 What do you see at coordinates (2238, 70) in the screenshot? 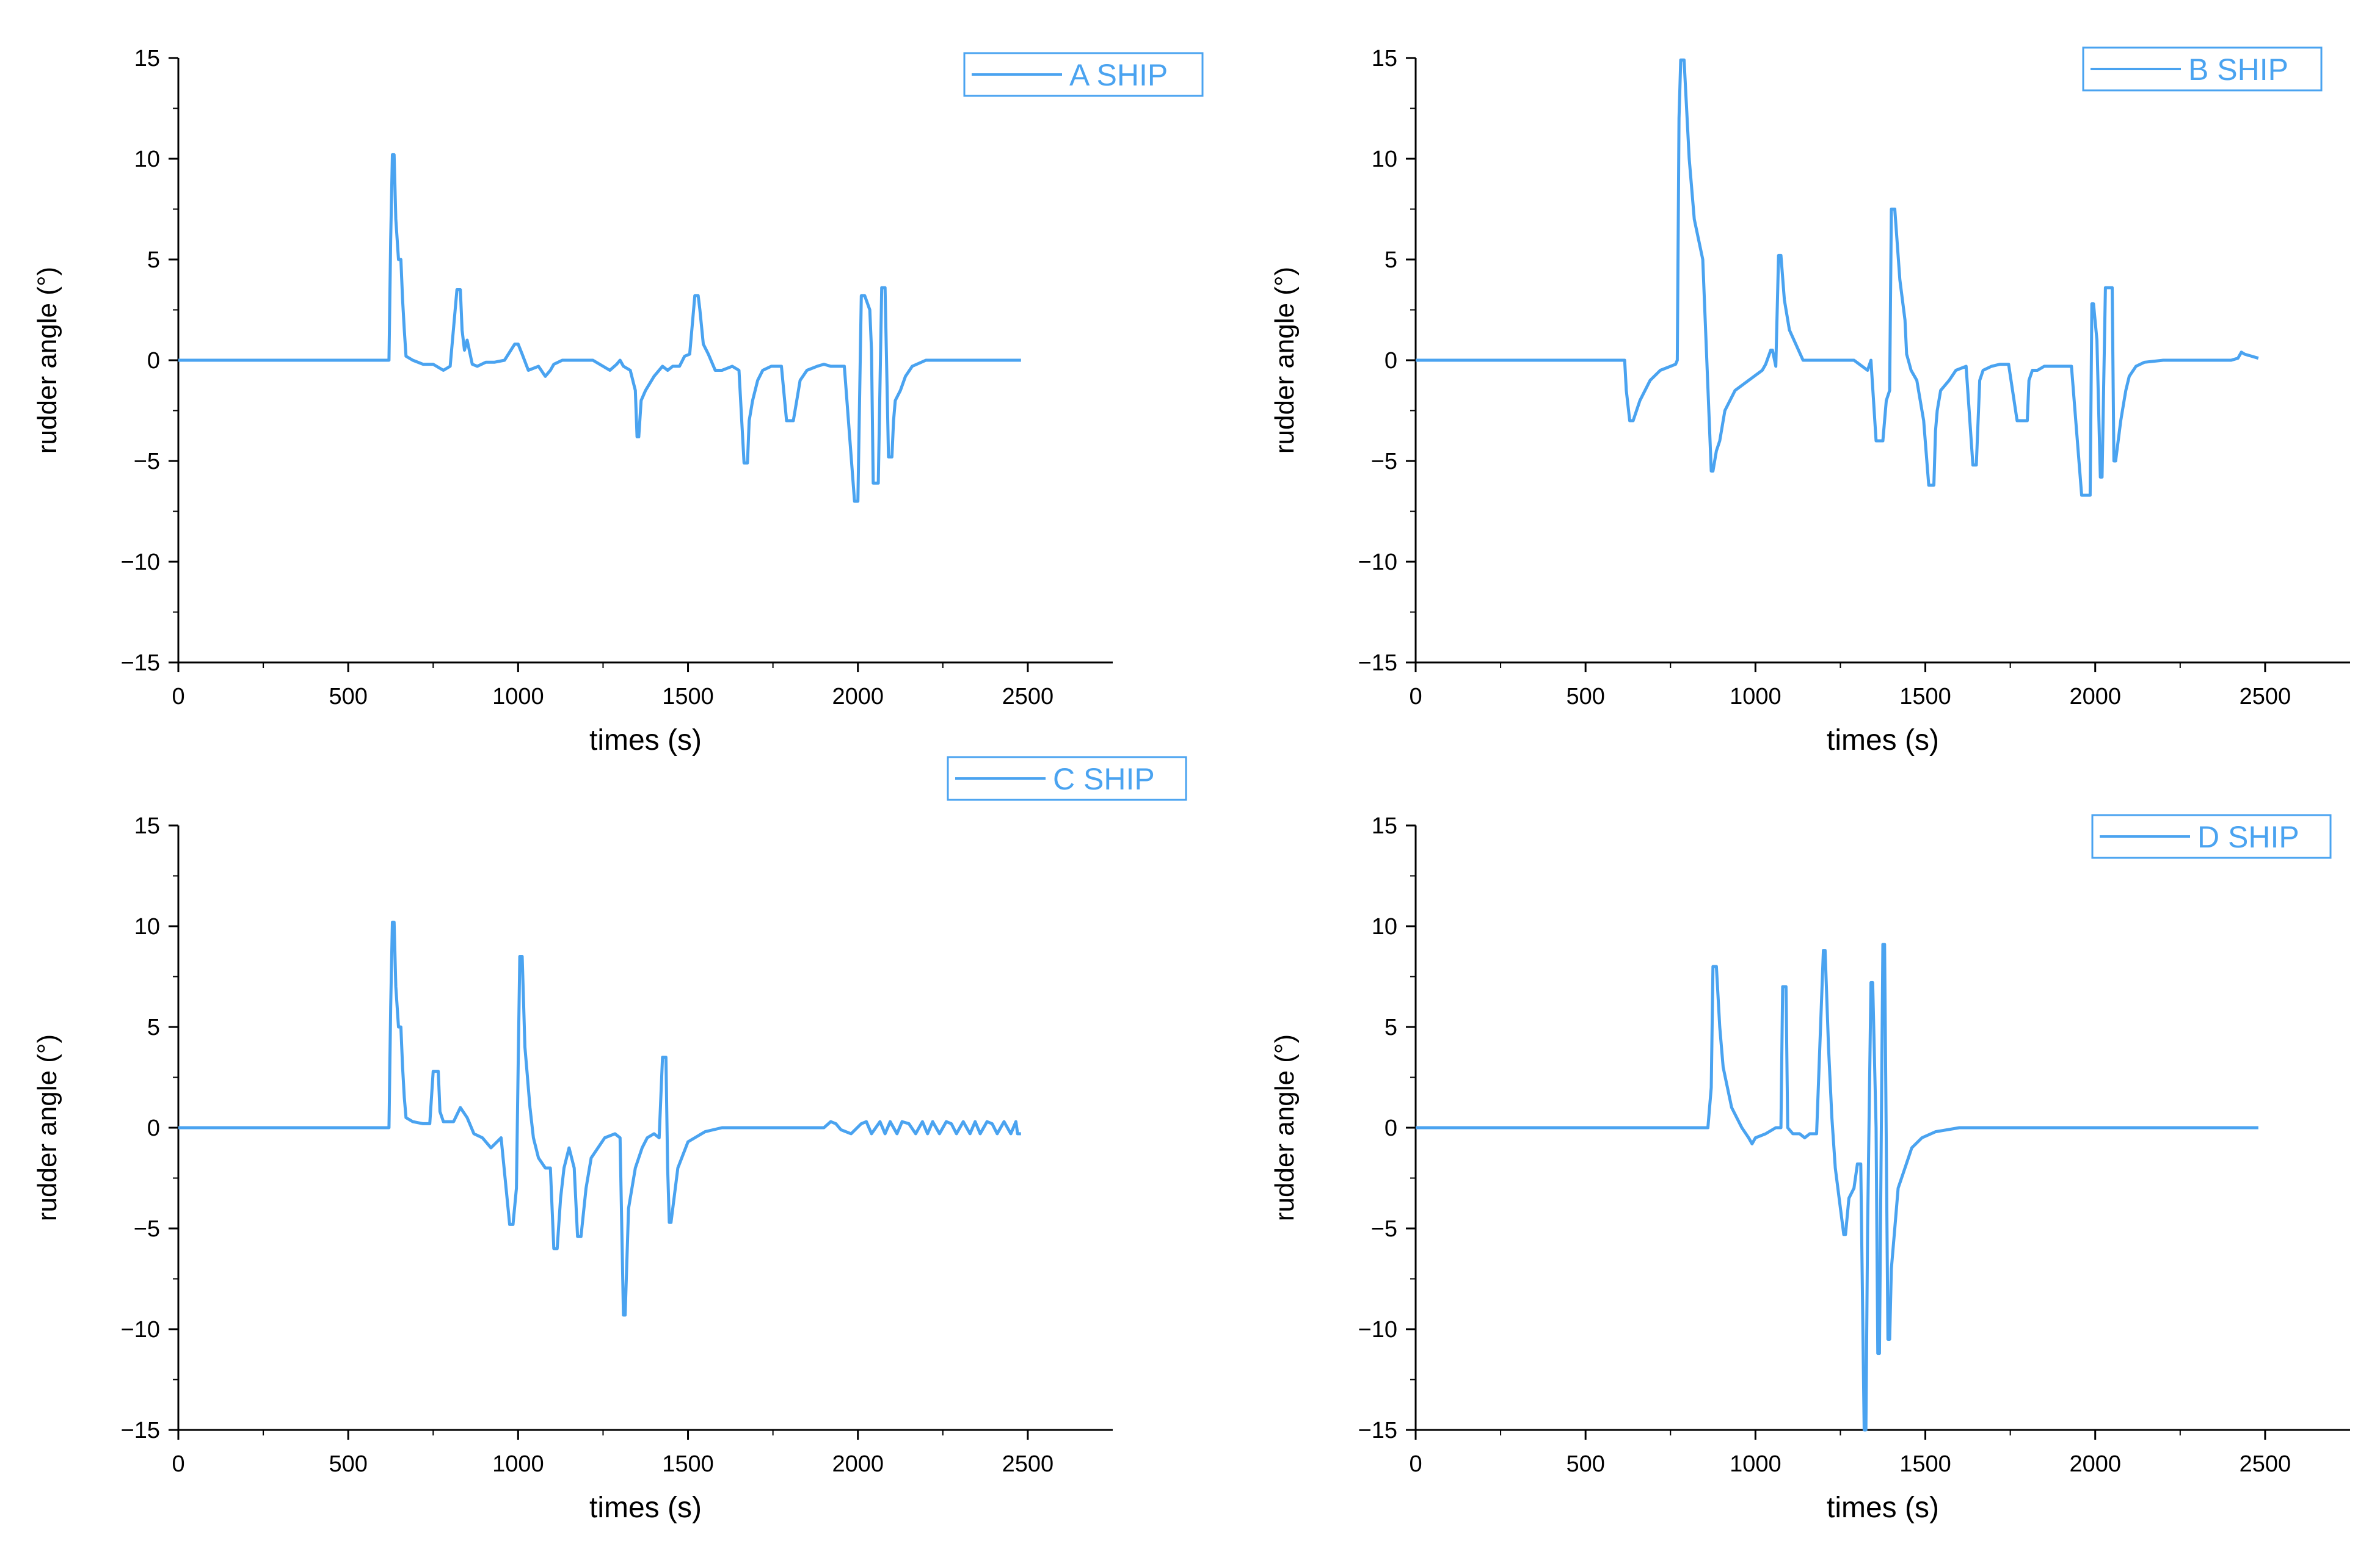
I see `legend-label: B SHIP` at bounding box center [2238, 70].